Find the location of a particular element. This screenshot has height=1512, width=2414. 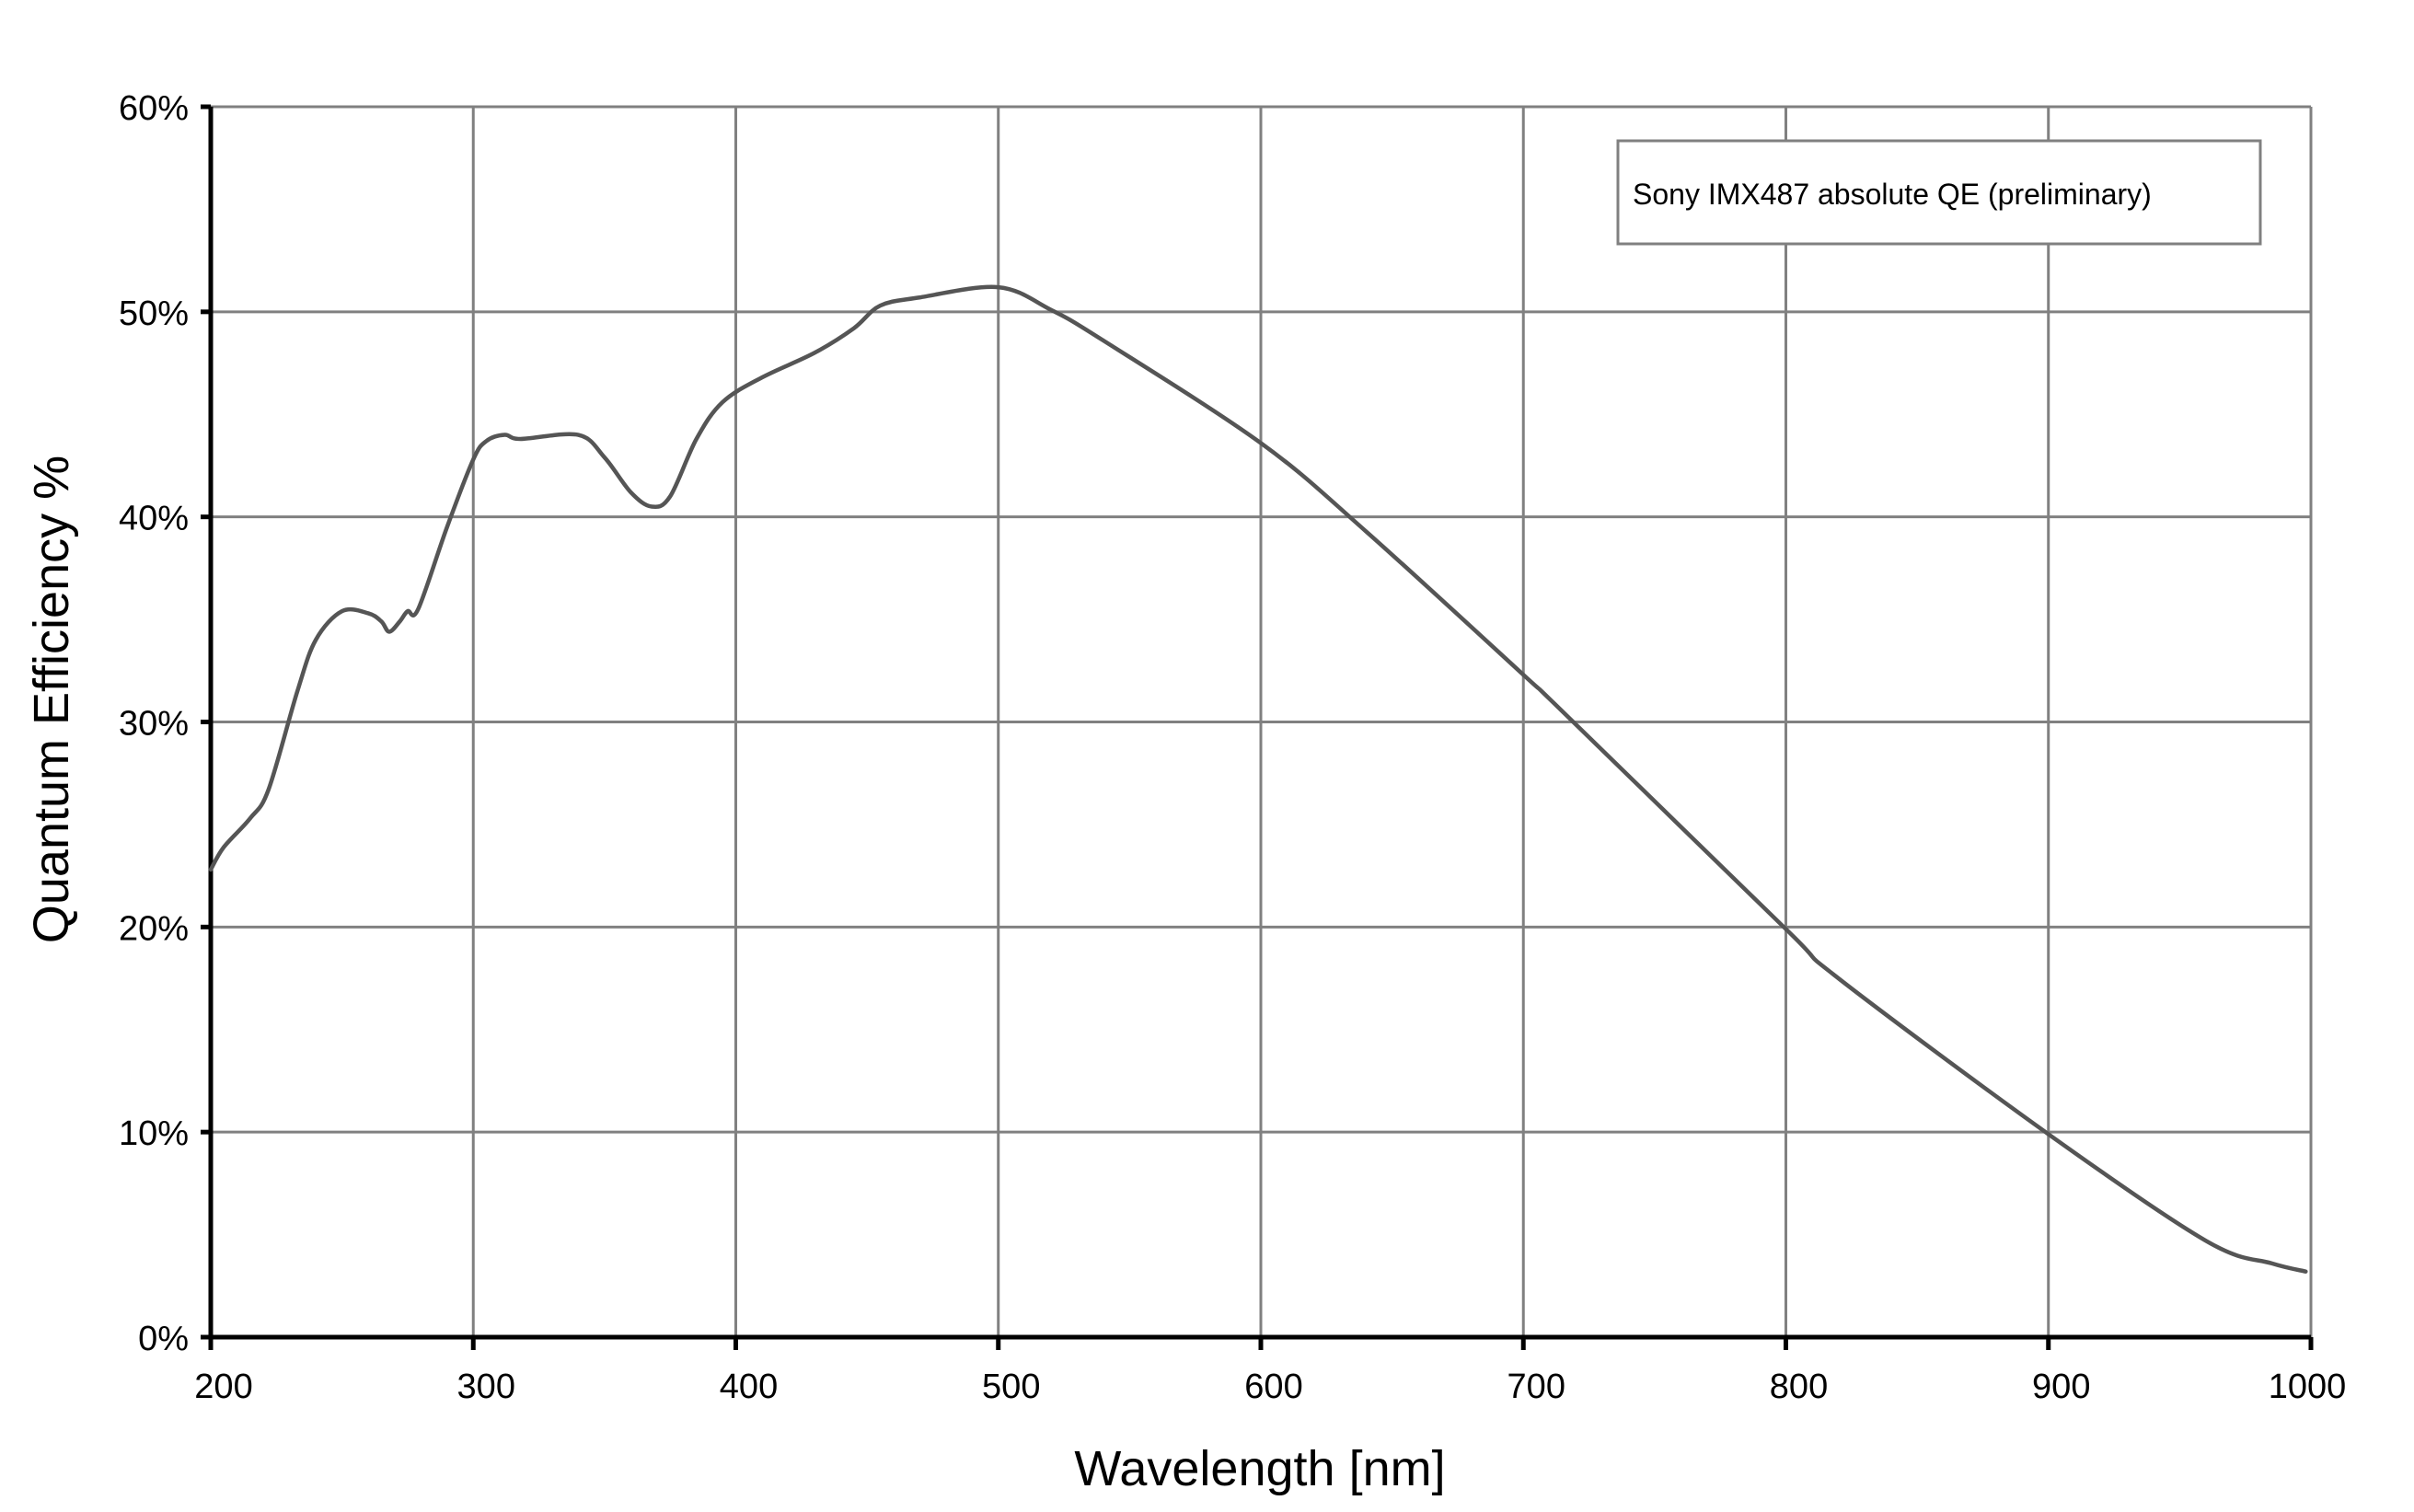

x-tick-label: 700 is located at coordinates (1536, 1387).